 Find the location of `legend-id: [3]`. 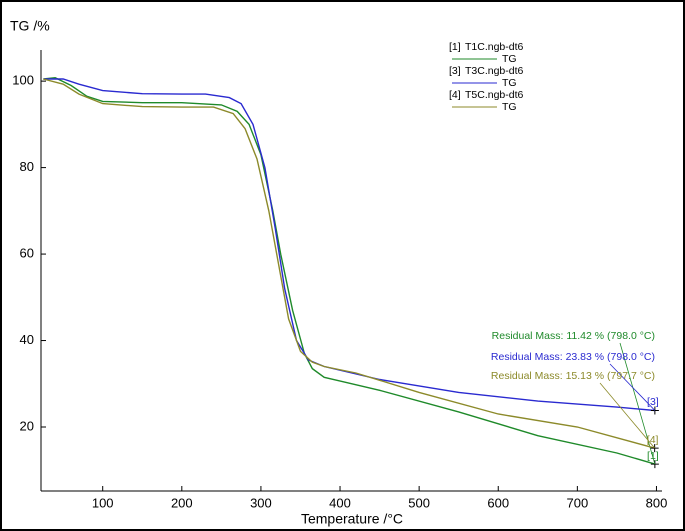

legend-id: [3] is located at coordinates (455, 71).